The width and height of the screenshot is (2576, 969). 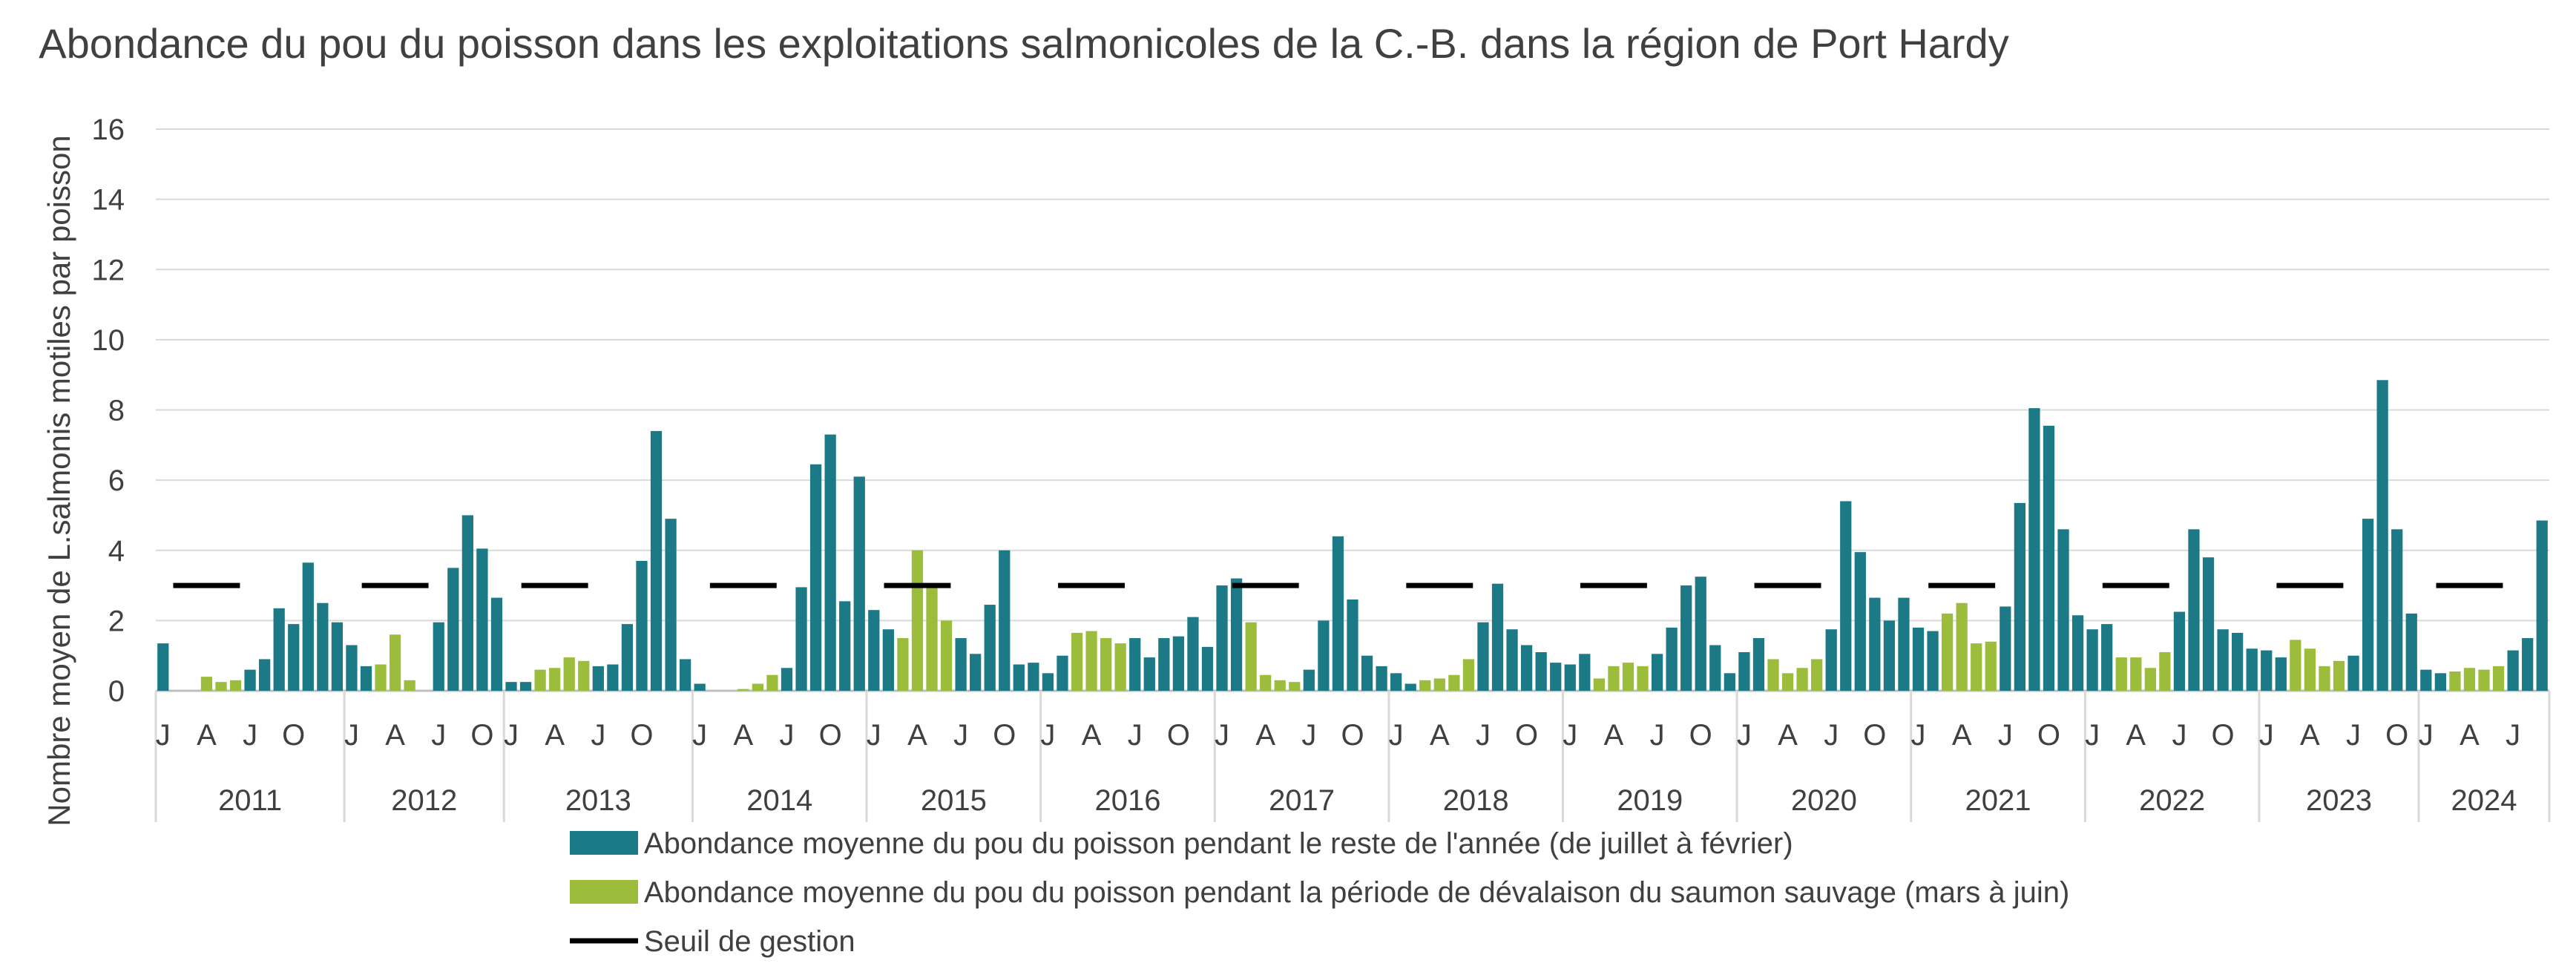 I want to click on x-year-label: 2018, so click(x=1476, y=800).